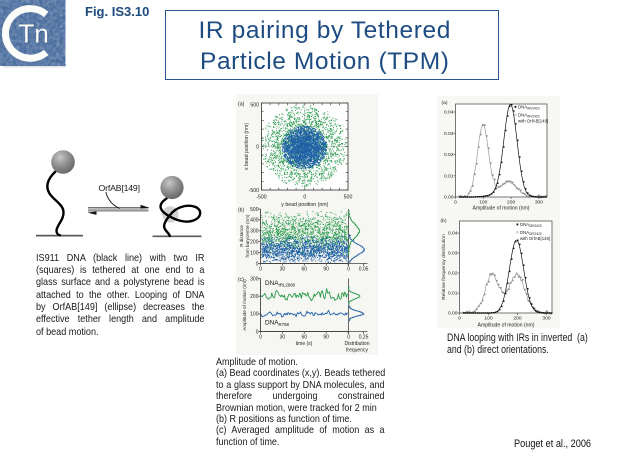 The height and width of the screenshot is (465, 620). I want to click on svg-text: DNAIRL2980, so click(280, 284).